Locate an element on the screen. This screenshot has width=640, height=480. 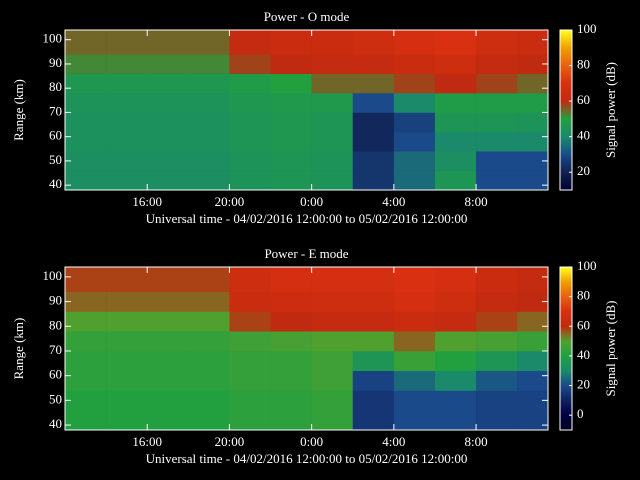
x-tick-label: 0:00 is located at coordinates (311, 441).